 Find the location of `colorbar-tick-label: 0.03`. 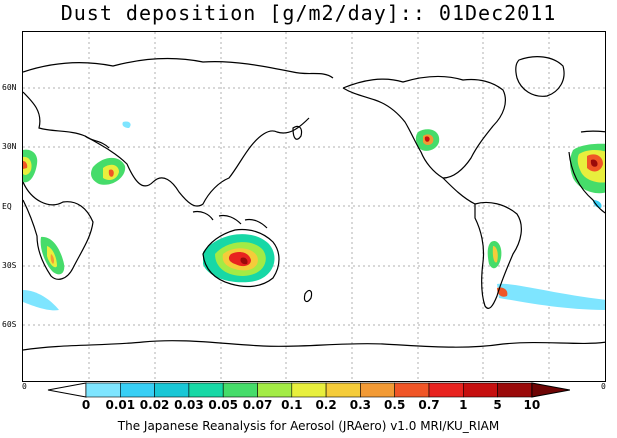

colorbar-tick-label: 0.03 is located at coordinates (189, 405).